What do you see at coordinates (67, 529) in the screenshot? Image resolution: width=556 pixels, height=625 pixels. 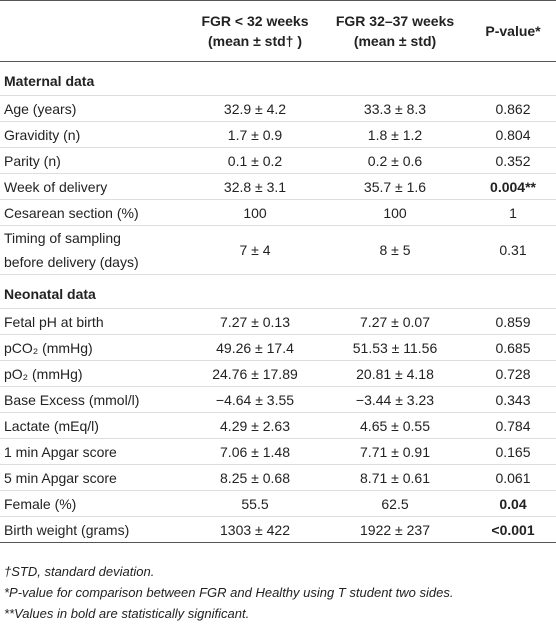 I see `label-text: Birth weight (grams)` at bounding box center [67, 529].